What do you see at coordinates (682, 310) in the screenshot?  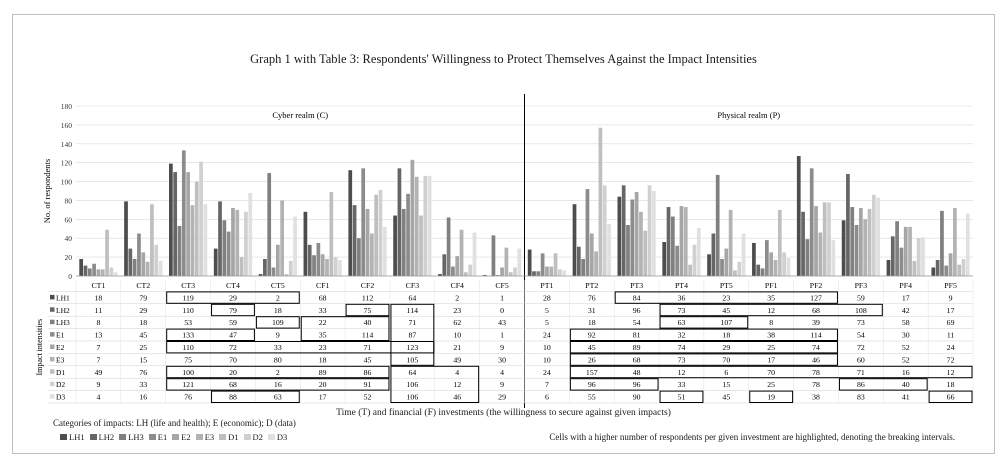 I see `table-cell: 73` at bounding box center [682, 310].